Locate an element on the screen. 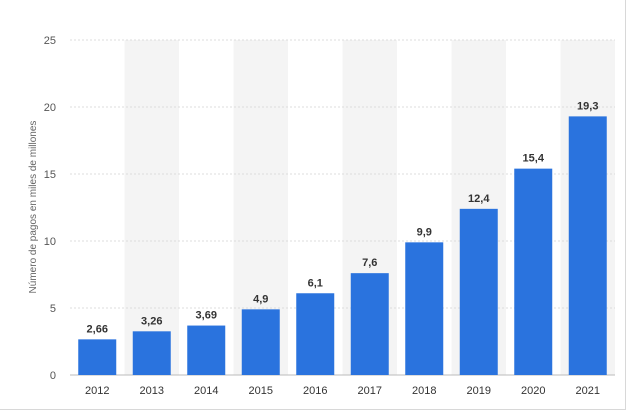 The height and width of the screenshot is (420, 628). x-tick-label: 2014 is located at coordinates (206, 391).